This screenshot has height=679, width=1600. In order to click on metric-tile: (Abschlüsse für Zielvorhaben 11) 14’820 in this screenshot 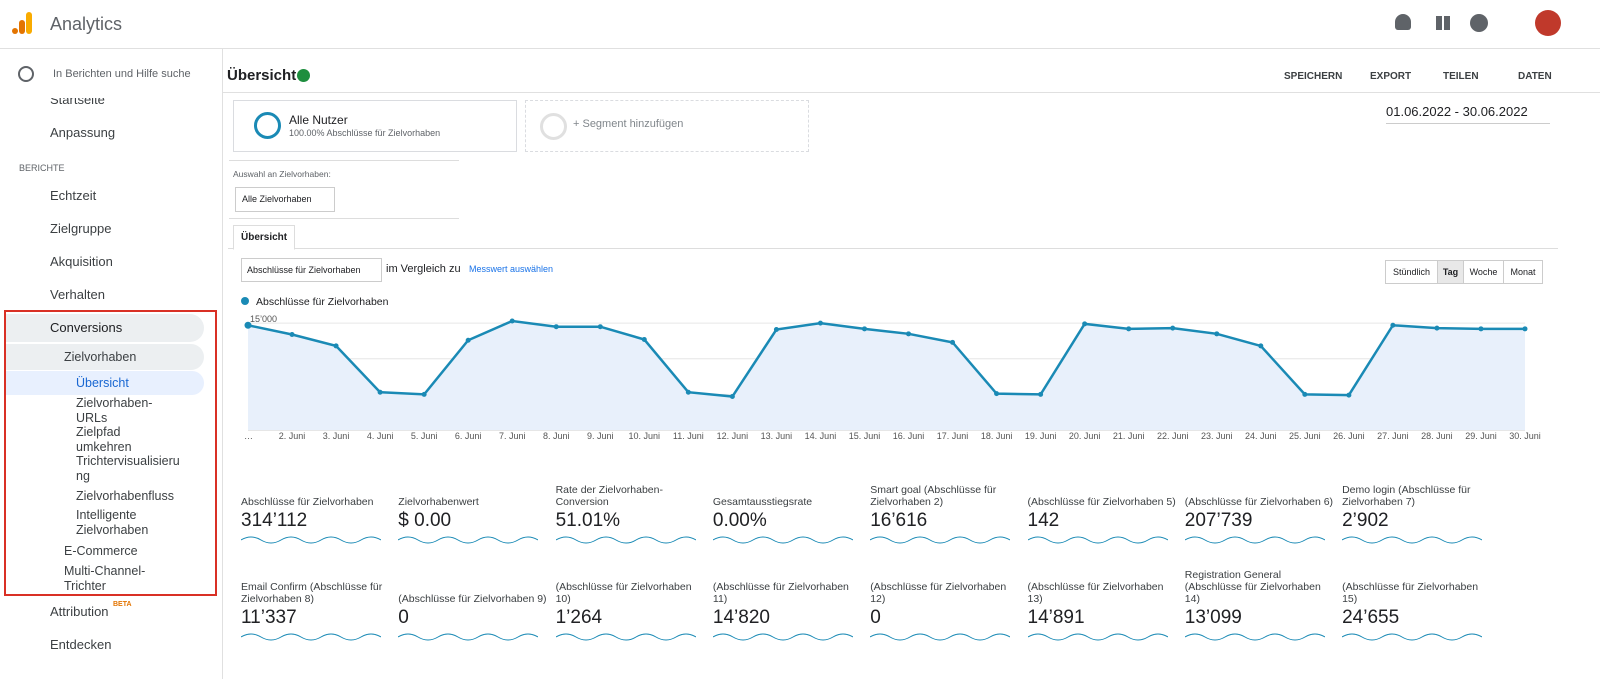, I will do `click(787, 622)`.